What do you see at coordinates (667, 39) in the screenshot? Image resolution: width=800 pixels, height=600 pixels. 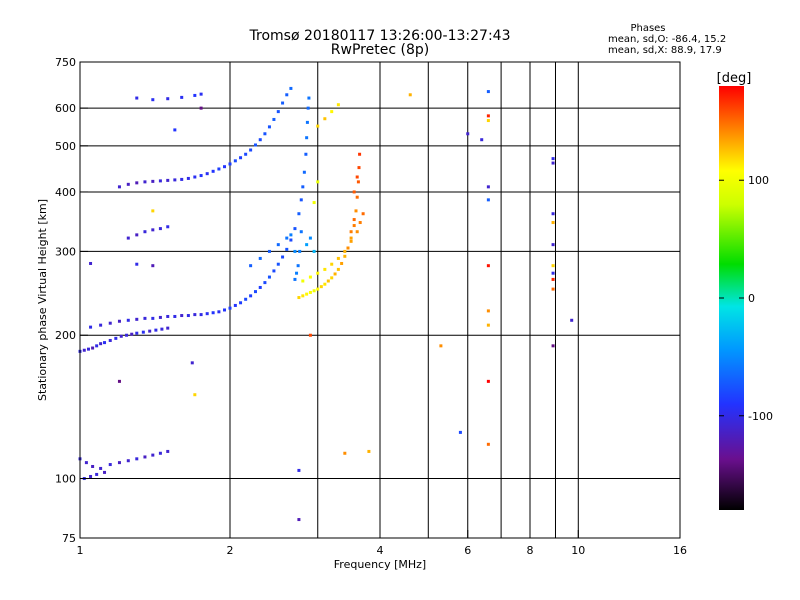 I see `phases-legend-o: mean, sd,O: -86.4, 15.2` at bounding box center [667, 39].